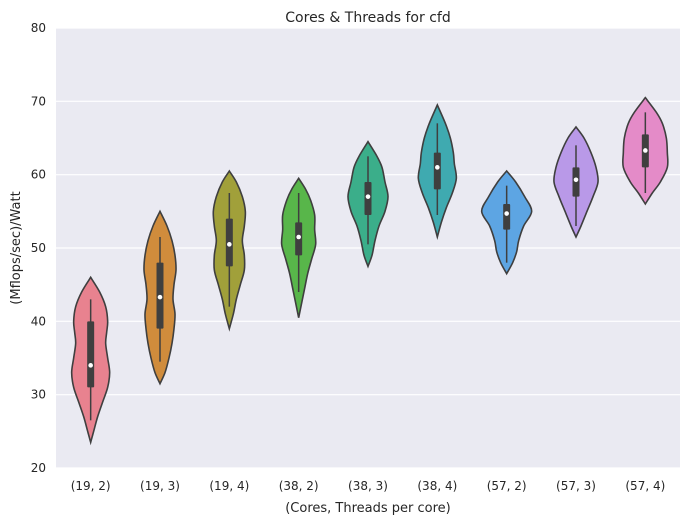  I want to click on y-tick-label: 30, so click(38, 395).